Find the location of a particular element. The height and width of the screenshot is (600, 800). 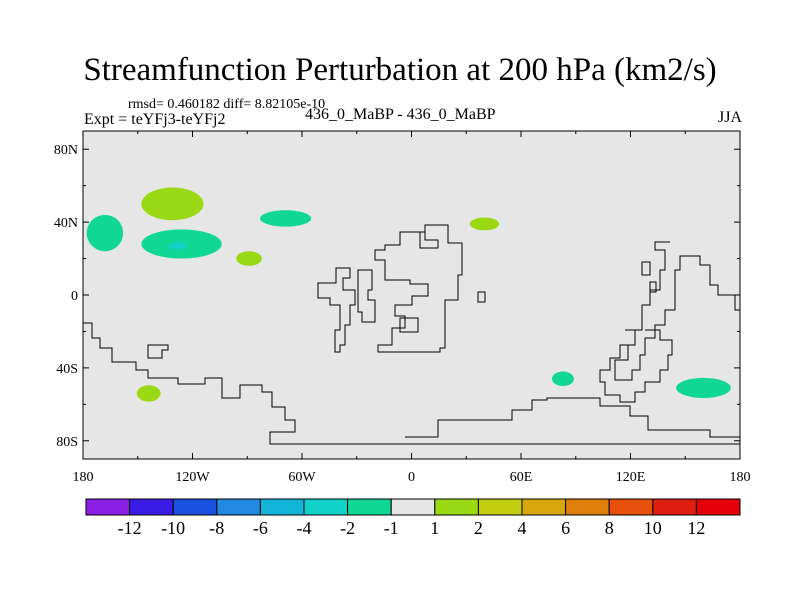

colorbar: -12 -10 -8 -6 -4 -2 -1 1 2 4 6 8 10 12 is located at coordinates (413, 518).